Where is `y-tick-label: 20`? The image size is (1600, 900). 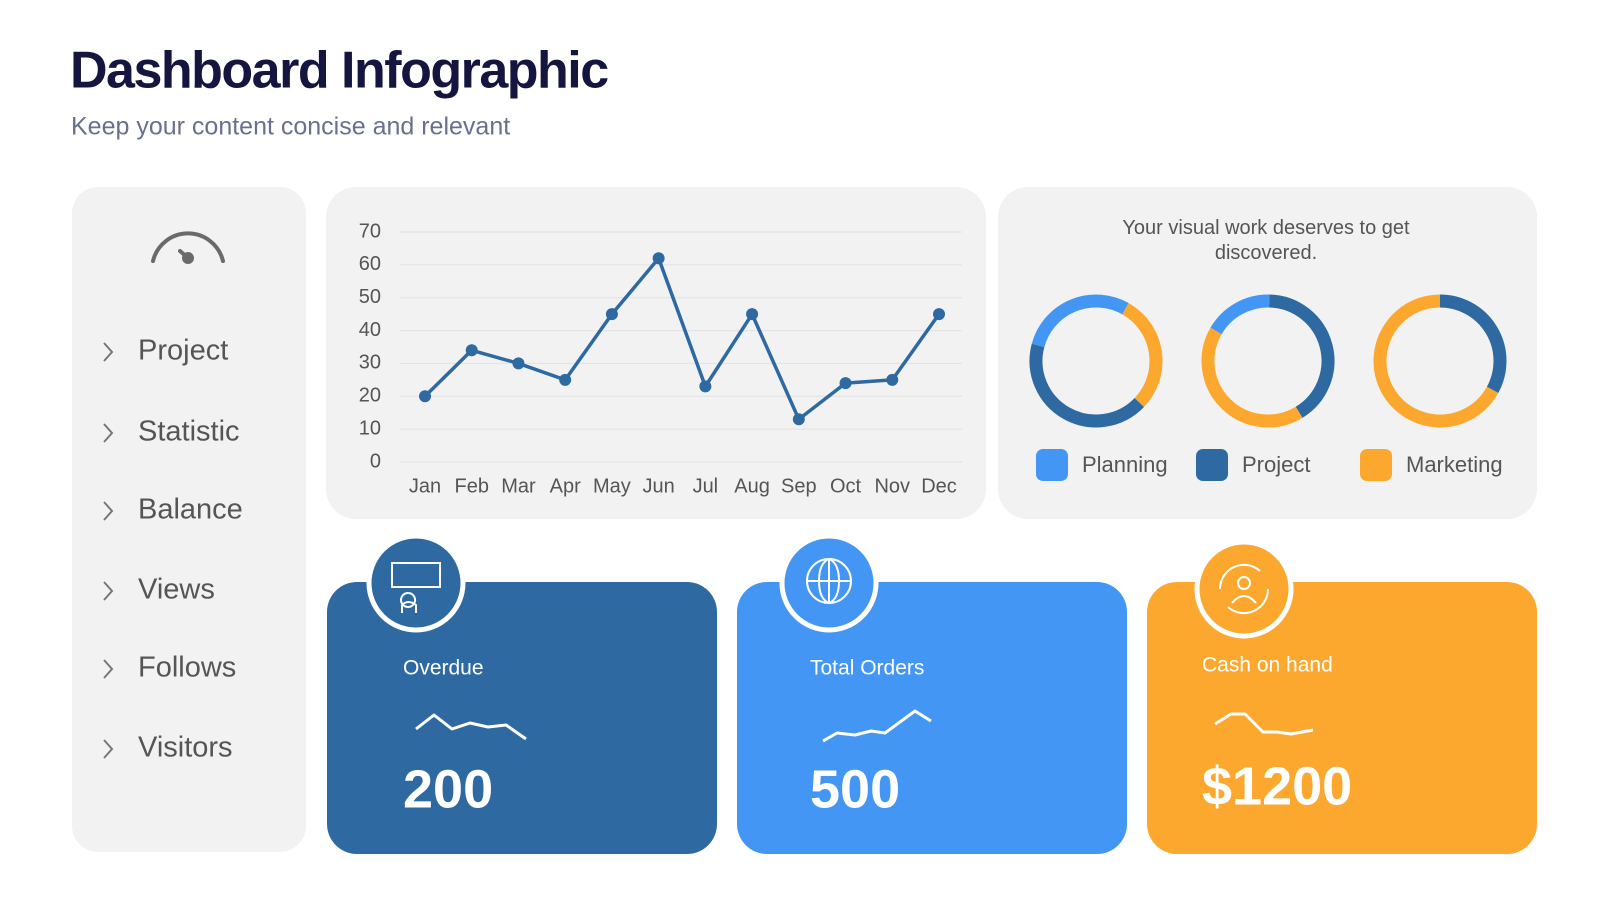
y-tick-label: 20 is located at coordinates (370, 396).